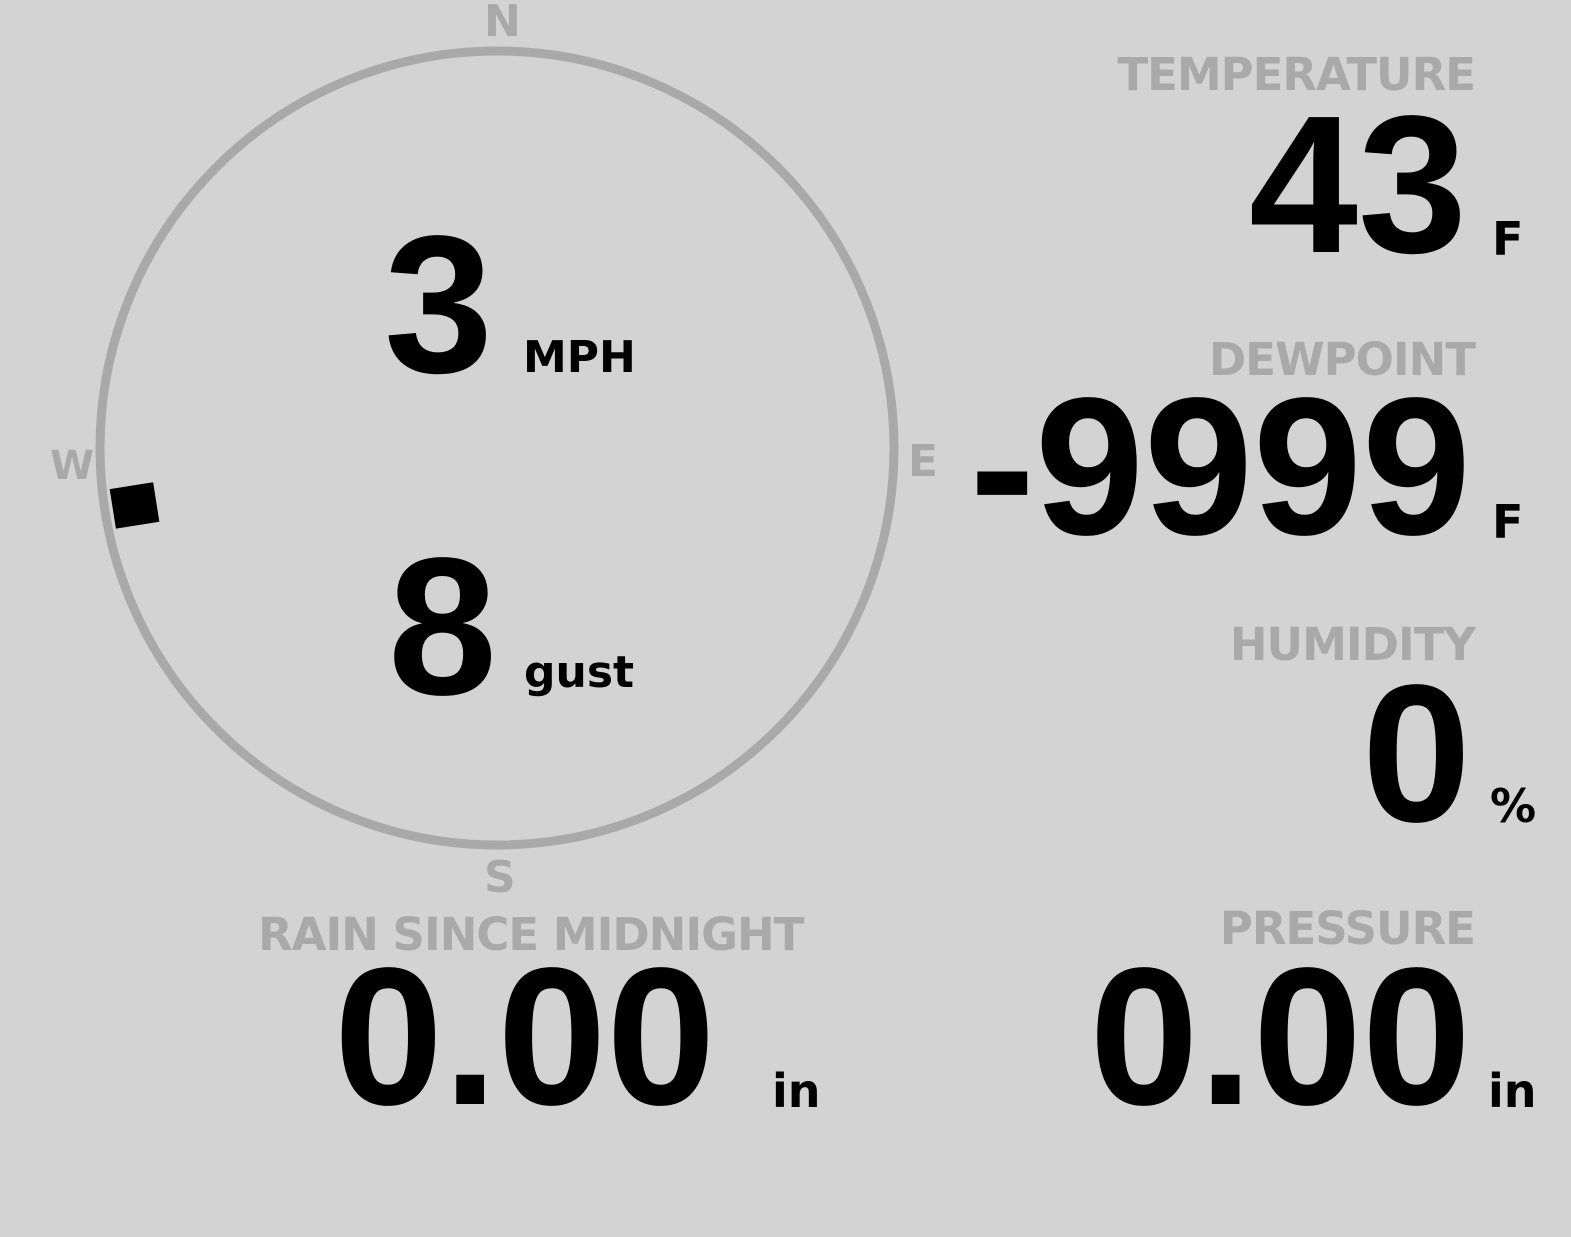 The image size is (1571, 1237). Describe the element at coordinates (1513, 806) in the screenshot. I see `humidity-unit: %` at that location.